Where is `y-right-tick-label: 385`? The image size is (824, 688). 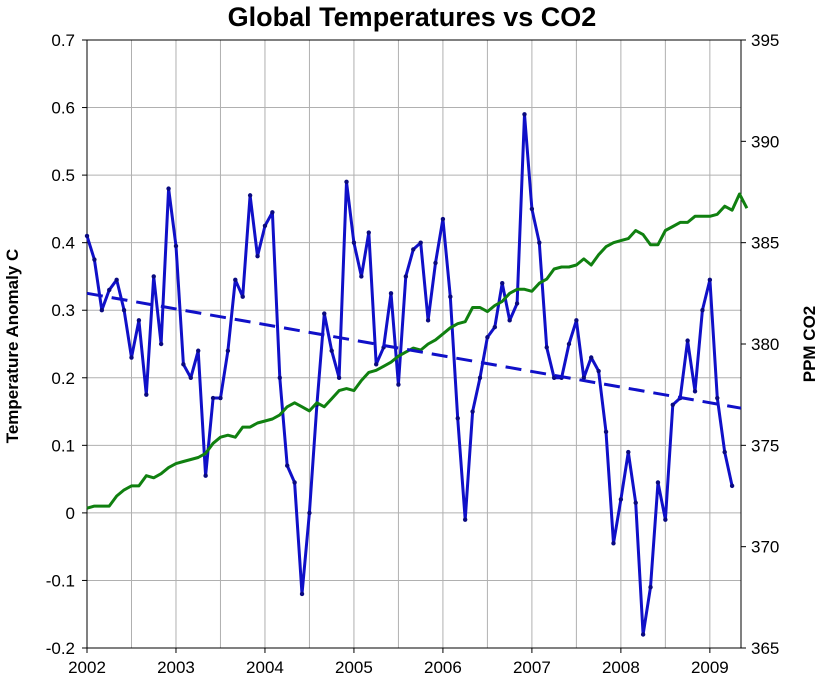 y-right-tick-label: 385 is located at coordinates (765, 243).